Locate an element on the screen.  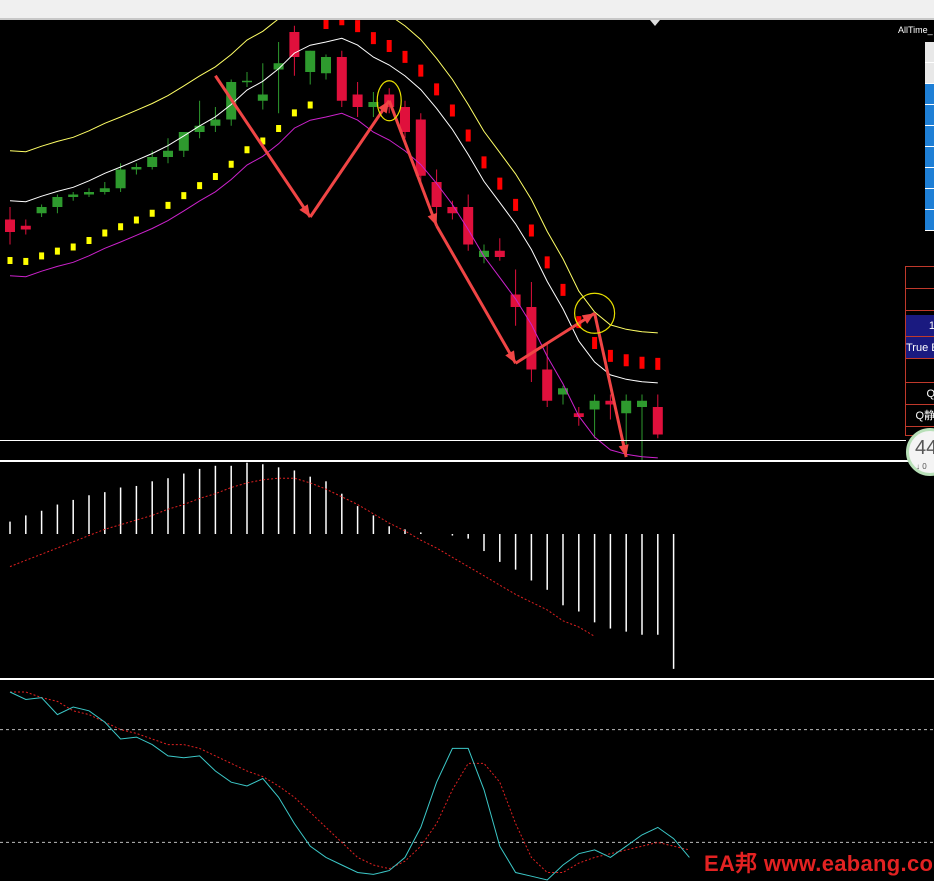
gauge-value: 44 is located at coordinates (924, 448).